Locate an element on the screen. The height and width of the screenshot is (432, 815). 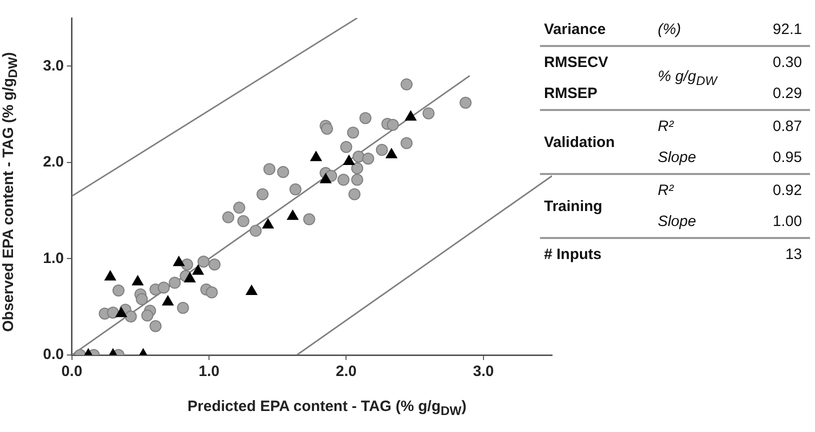
y-tick-label: 3.0 is located at coordinates (53, 65).